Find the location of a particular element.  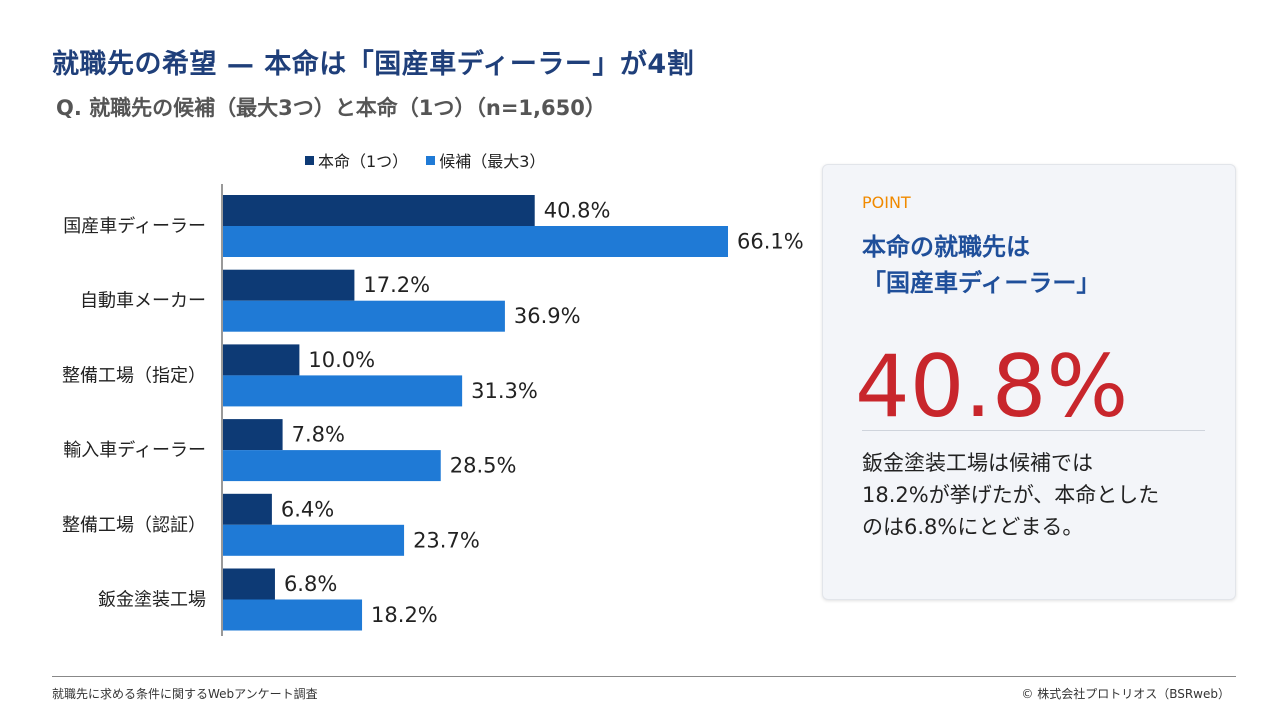

legend-item-primary: 本命（1つ） is located at coordinates (356, 160).